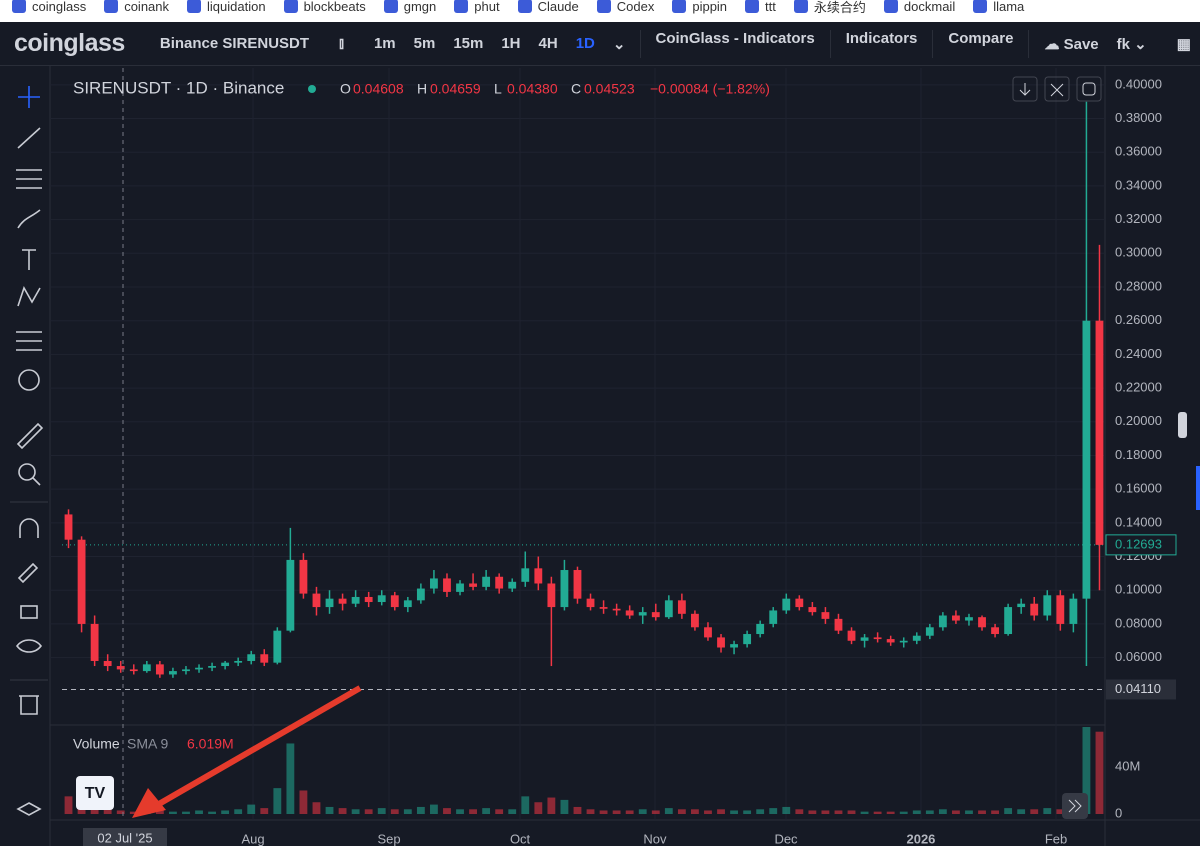 This screenshot has width=1200, height=846. Describe the element at coordinates (919, 7) in the screenshot. I see `bookmark: dockmail` at that location.